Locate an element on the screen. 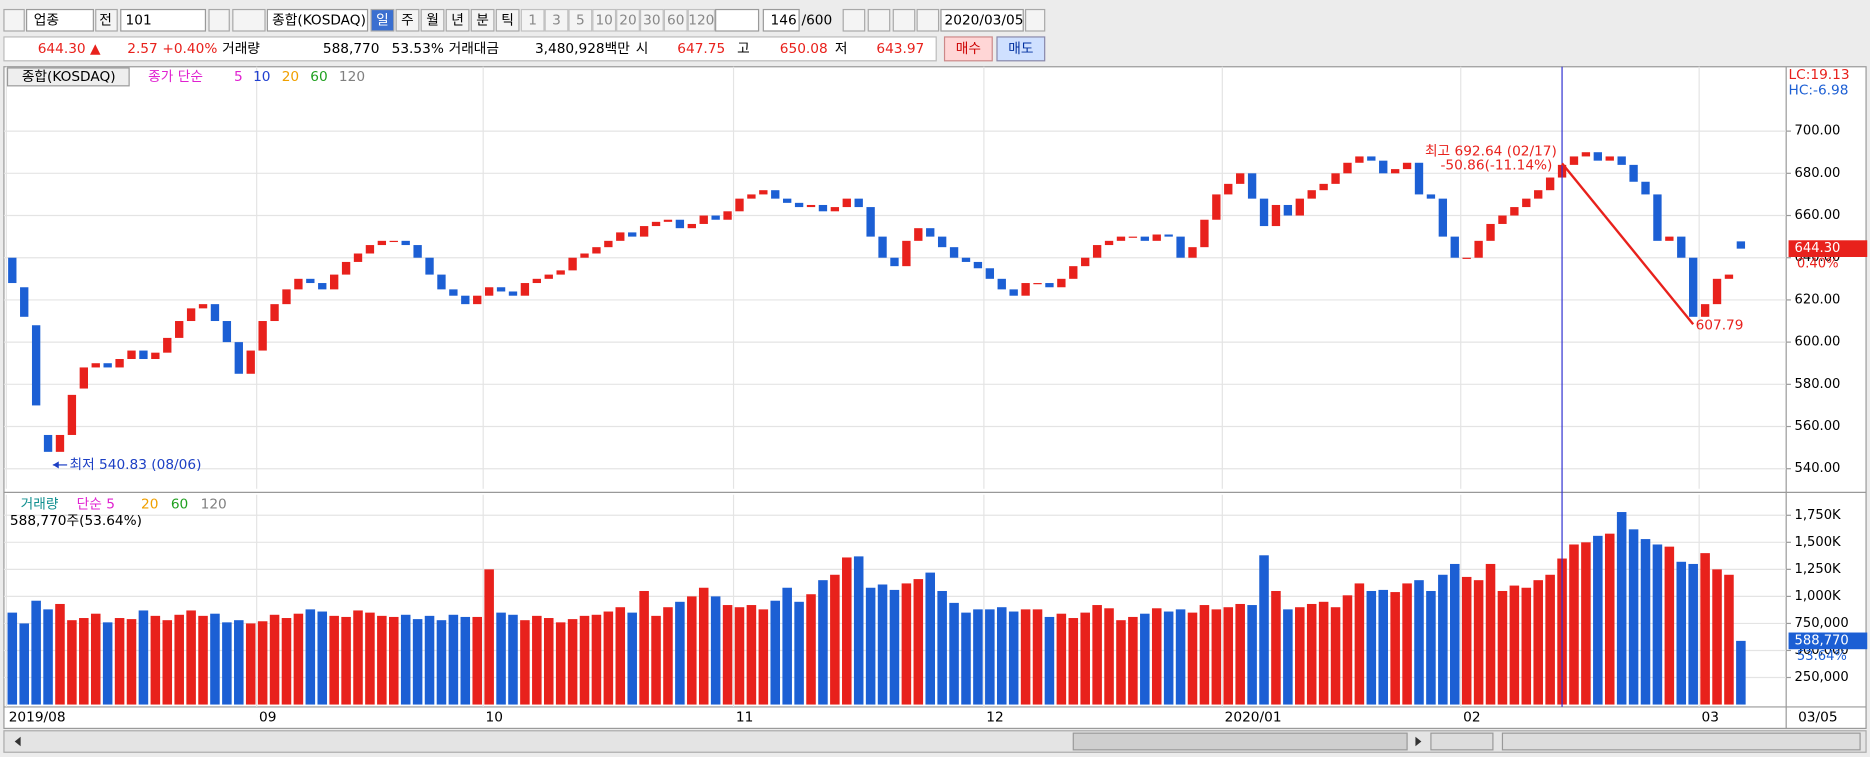  calendar-icon is located at coordinates (1035, 20).